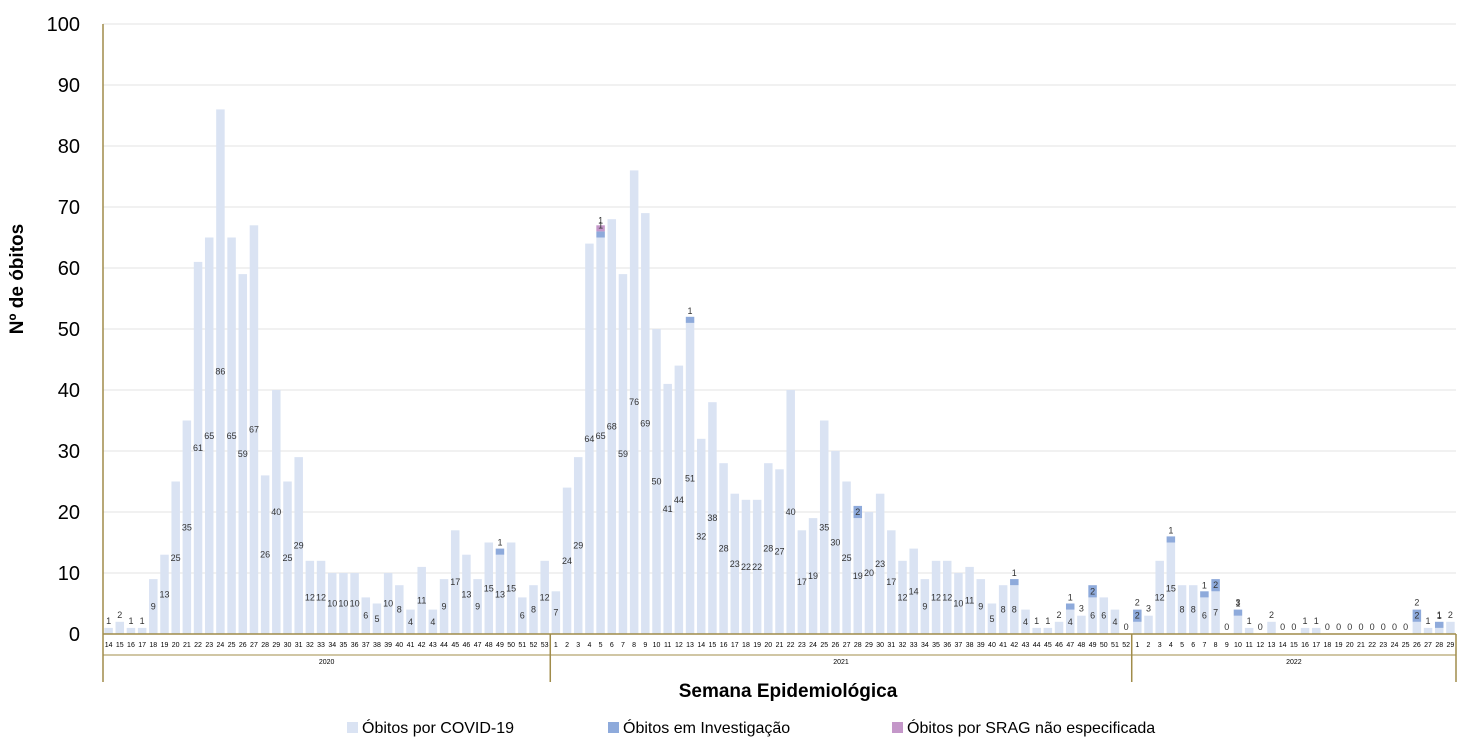 The height and width of the screenshot is (744, 1466). Describe the element at coordinates (802, 582) in the screenshot. I see `data-label: 17` at that location.